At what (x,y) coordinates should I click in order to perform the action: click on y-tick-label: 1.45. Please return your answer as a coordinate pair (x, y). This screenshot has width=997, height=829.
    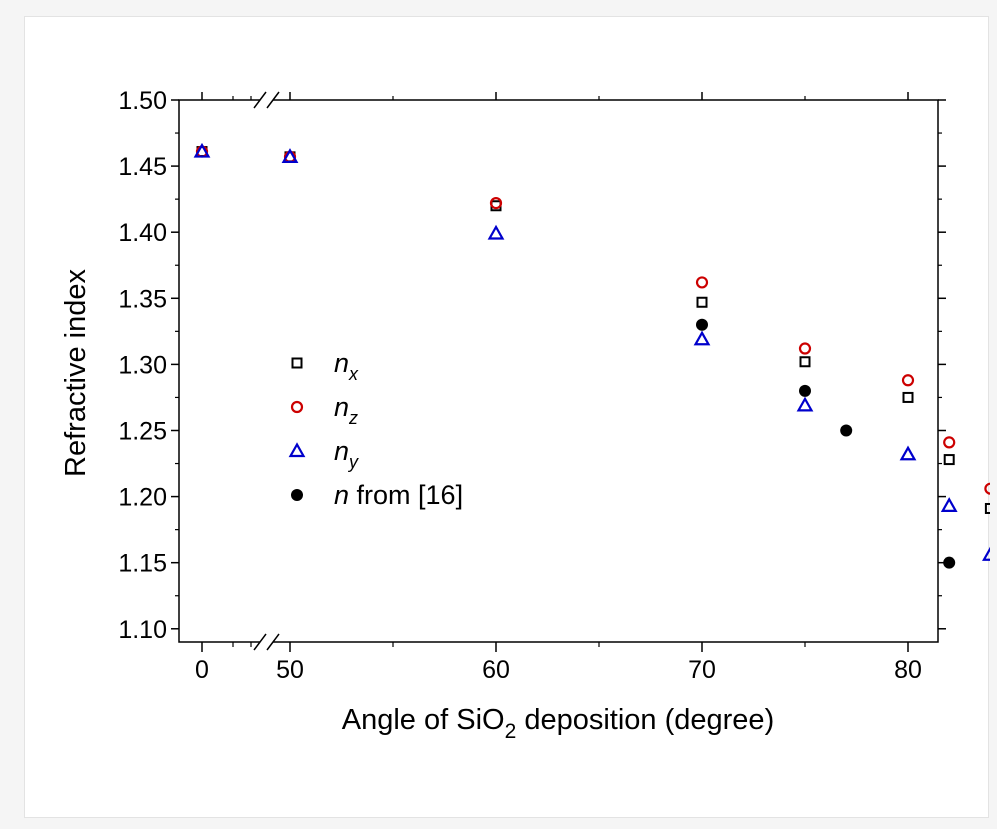
    Looking at the image, I should click on (142, 167).